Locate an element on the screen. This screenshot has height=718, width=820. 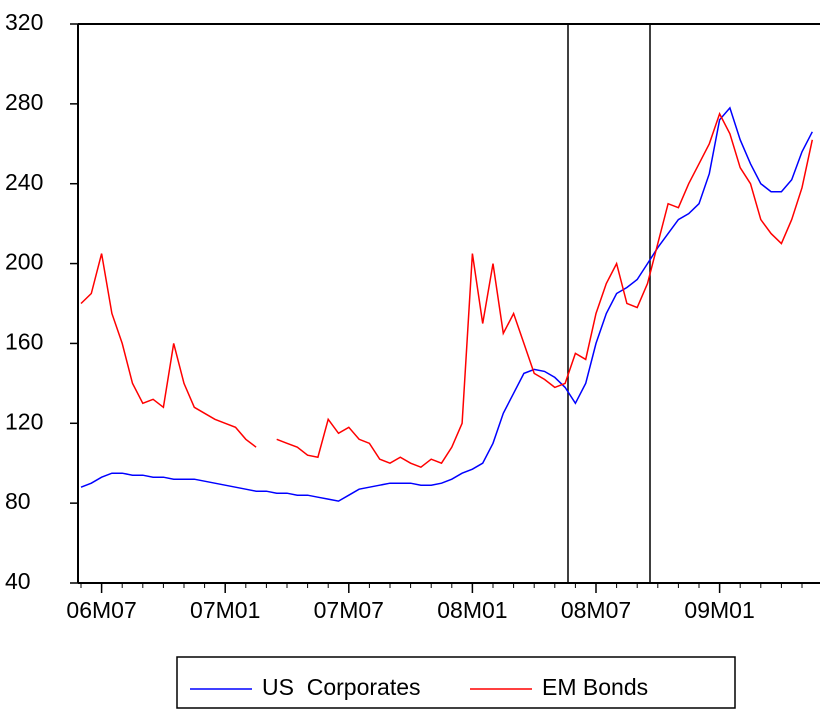
y-tick-label: 80 is located at coordinates (18, 501).